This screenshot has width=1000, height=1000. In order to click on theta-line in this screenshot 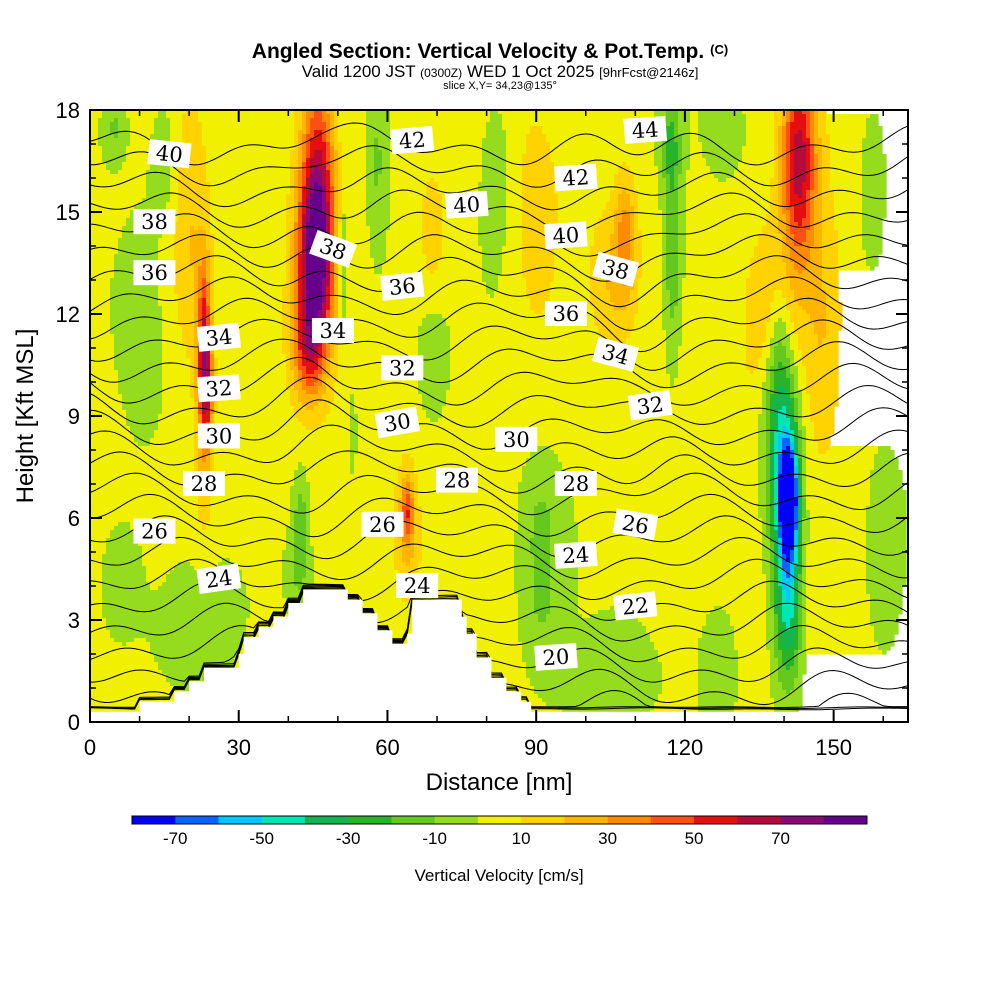, I will do `click(499, 166)`.